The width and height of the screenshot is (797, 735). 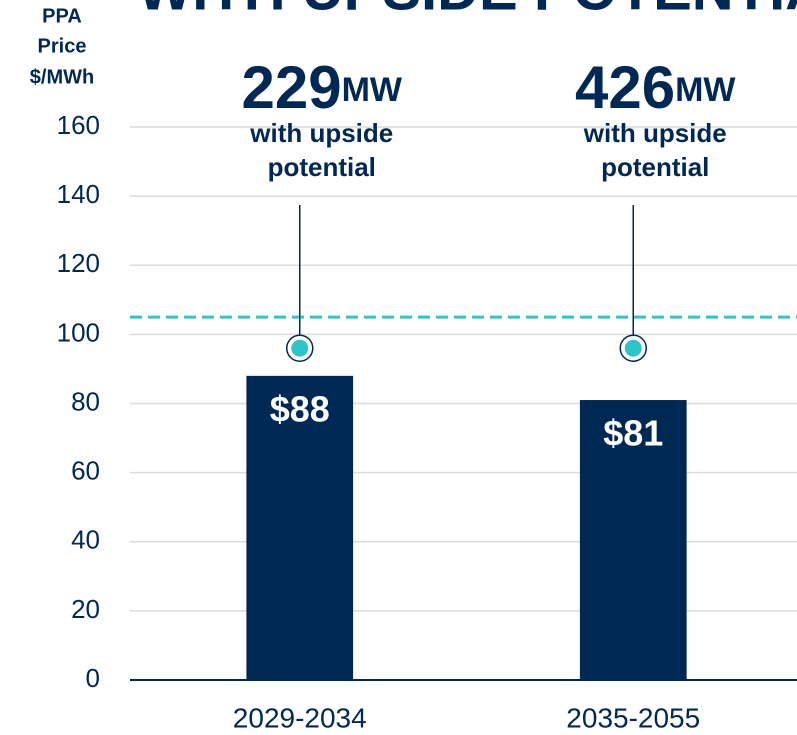 What do you see at coordinates (85, 540) in the screenshot?
I see `y-tick-label: 40` at bounding box center [85, 540].